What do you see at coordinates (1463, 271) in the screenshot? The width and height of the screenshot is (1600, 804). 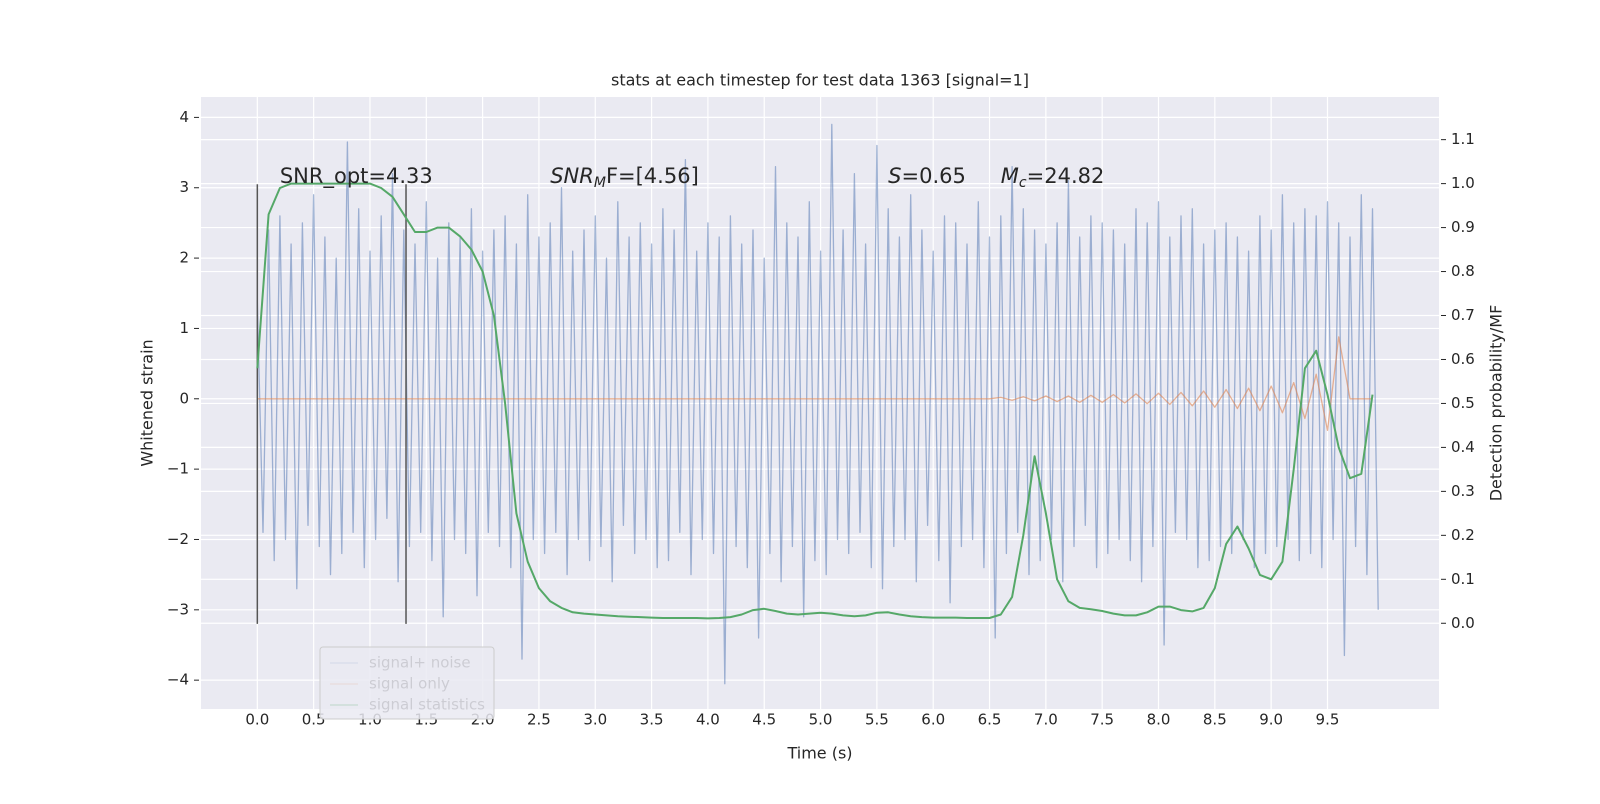 I see `y2-tick-label: 0.8` at bounding box center [1463, 271].